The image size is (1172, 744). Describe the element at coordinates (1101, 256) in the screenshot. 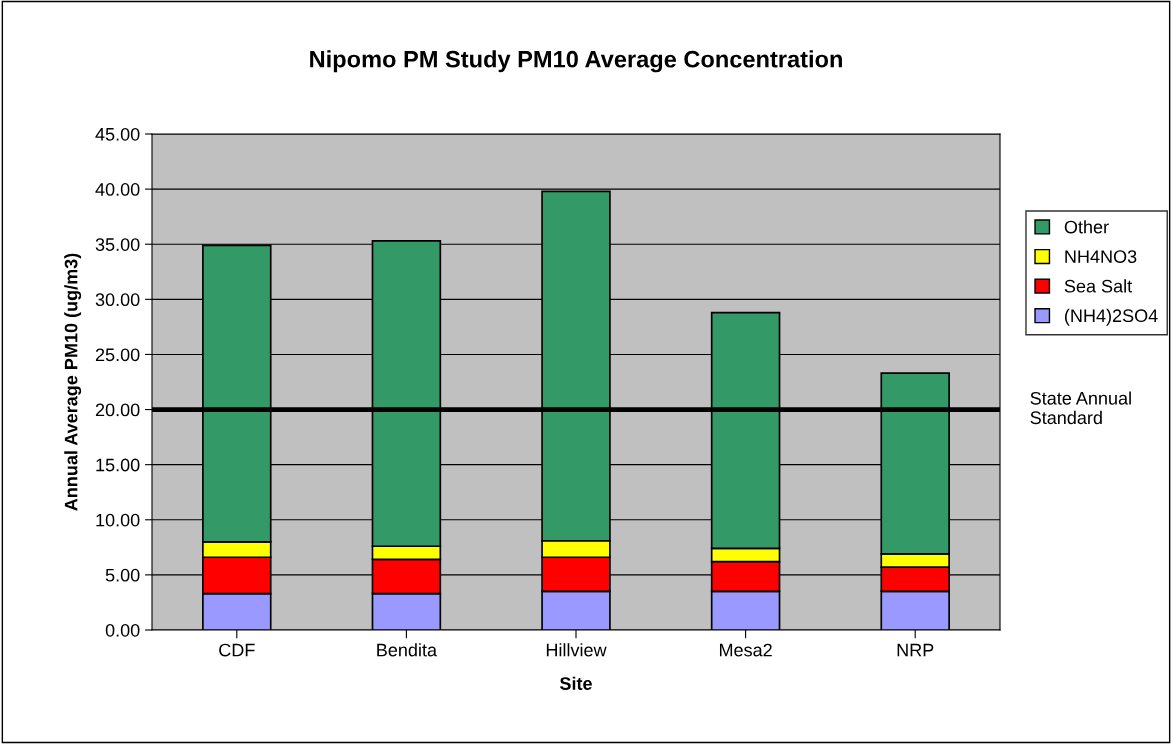

I see `legend-label: NH4NO3` at that location.